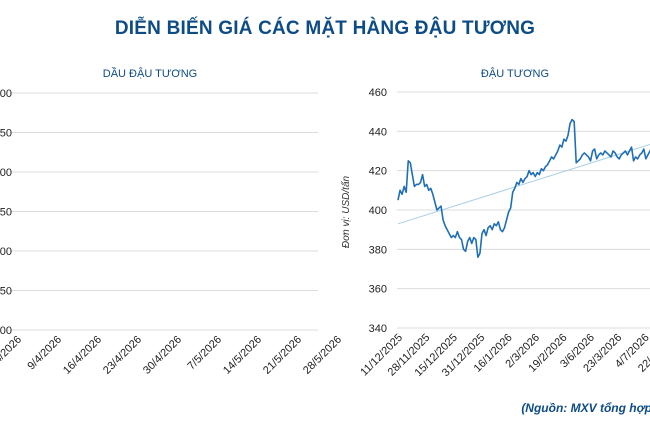 The width and height of the screenshot is (650, 433). What do you see at coordinates (6, 252) in the screenshot?
I see `y-tick-label: 50.00` at bounding box center [6, 252].